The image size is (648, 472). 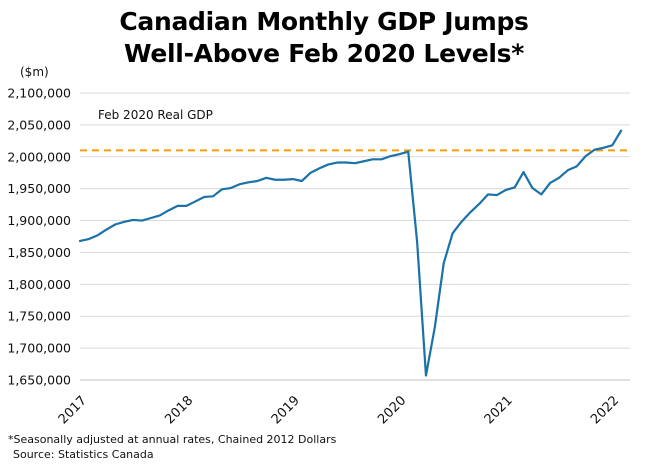 What do you see at coordinates (605, 410) in the screenshot?
I see `x-tick-label: 2022` at bounding box center [605, 410].